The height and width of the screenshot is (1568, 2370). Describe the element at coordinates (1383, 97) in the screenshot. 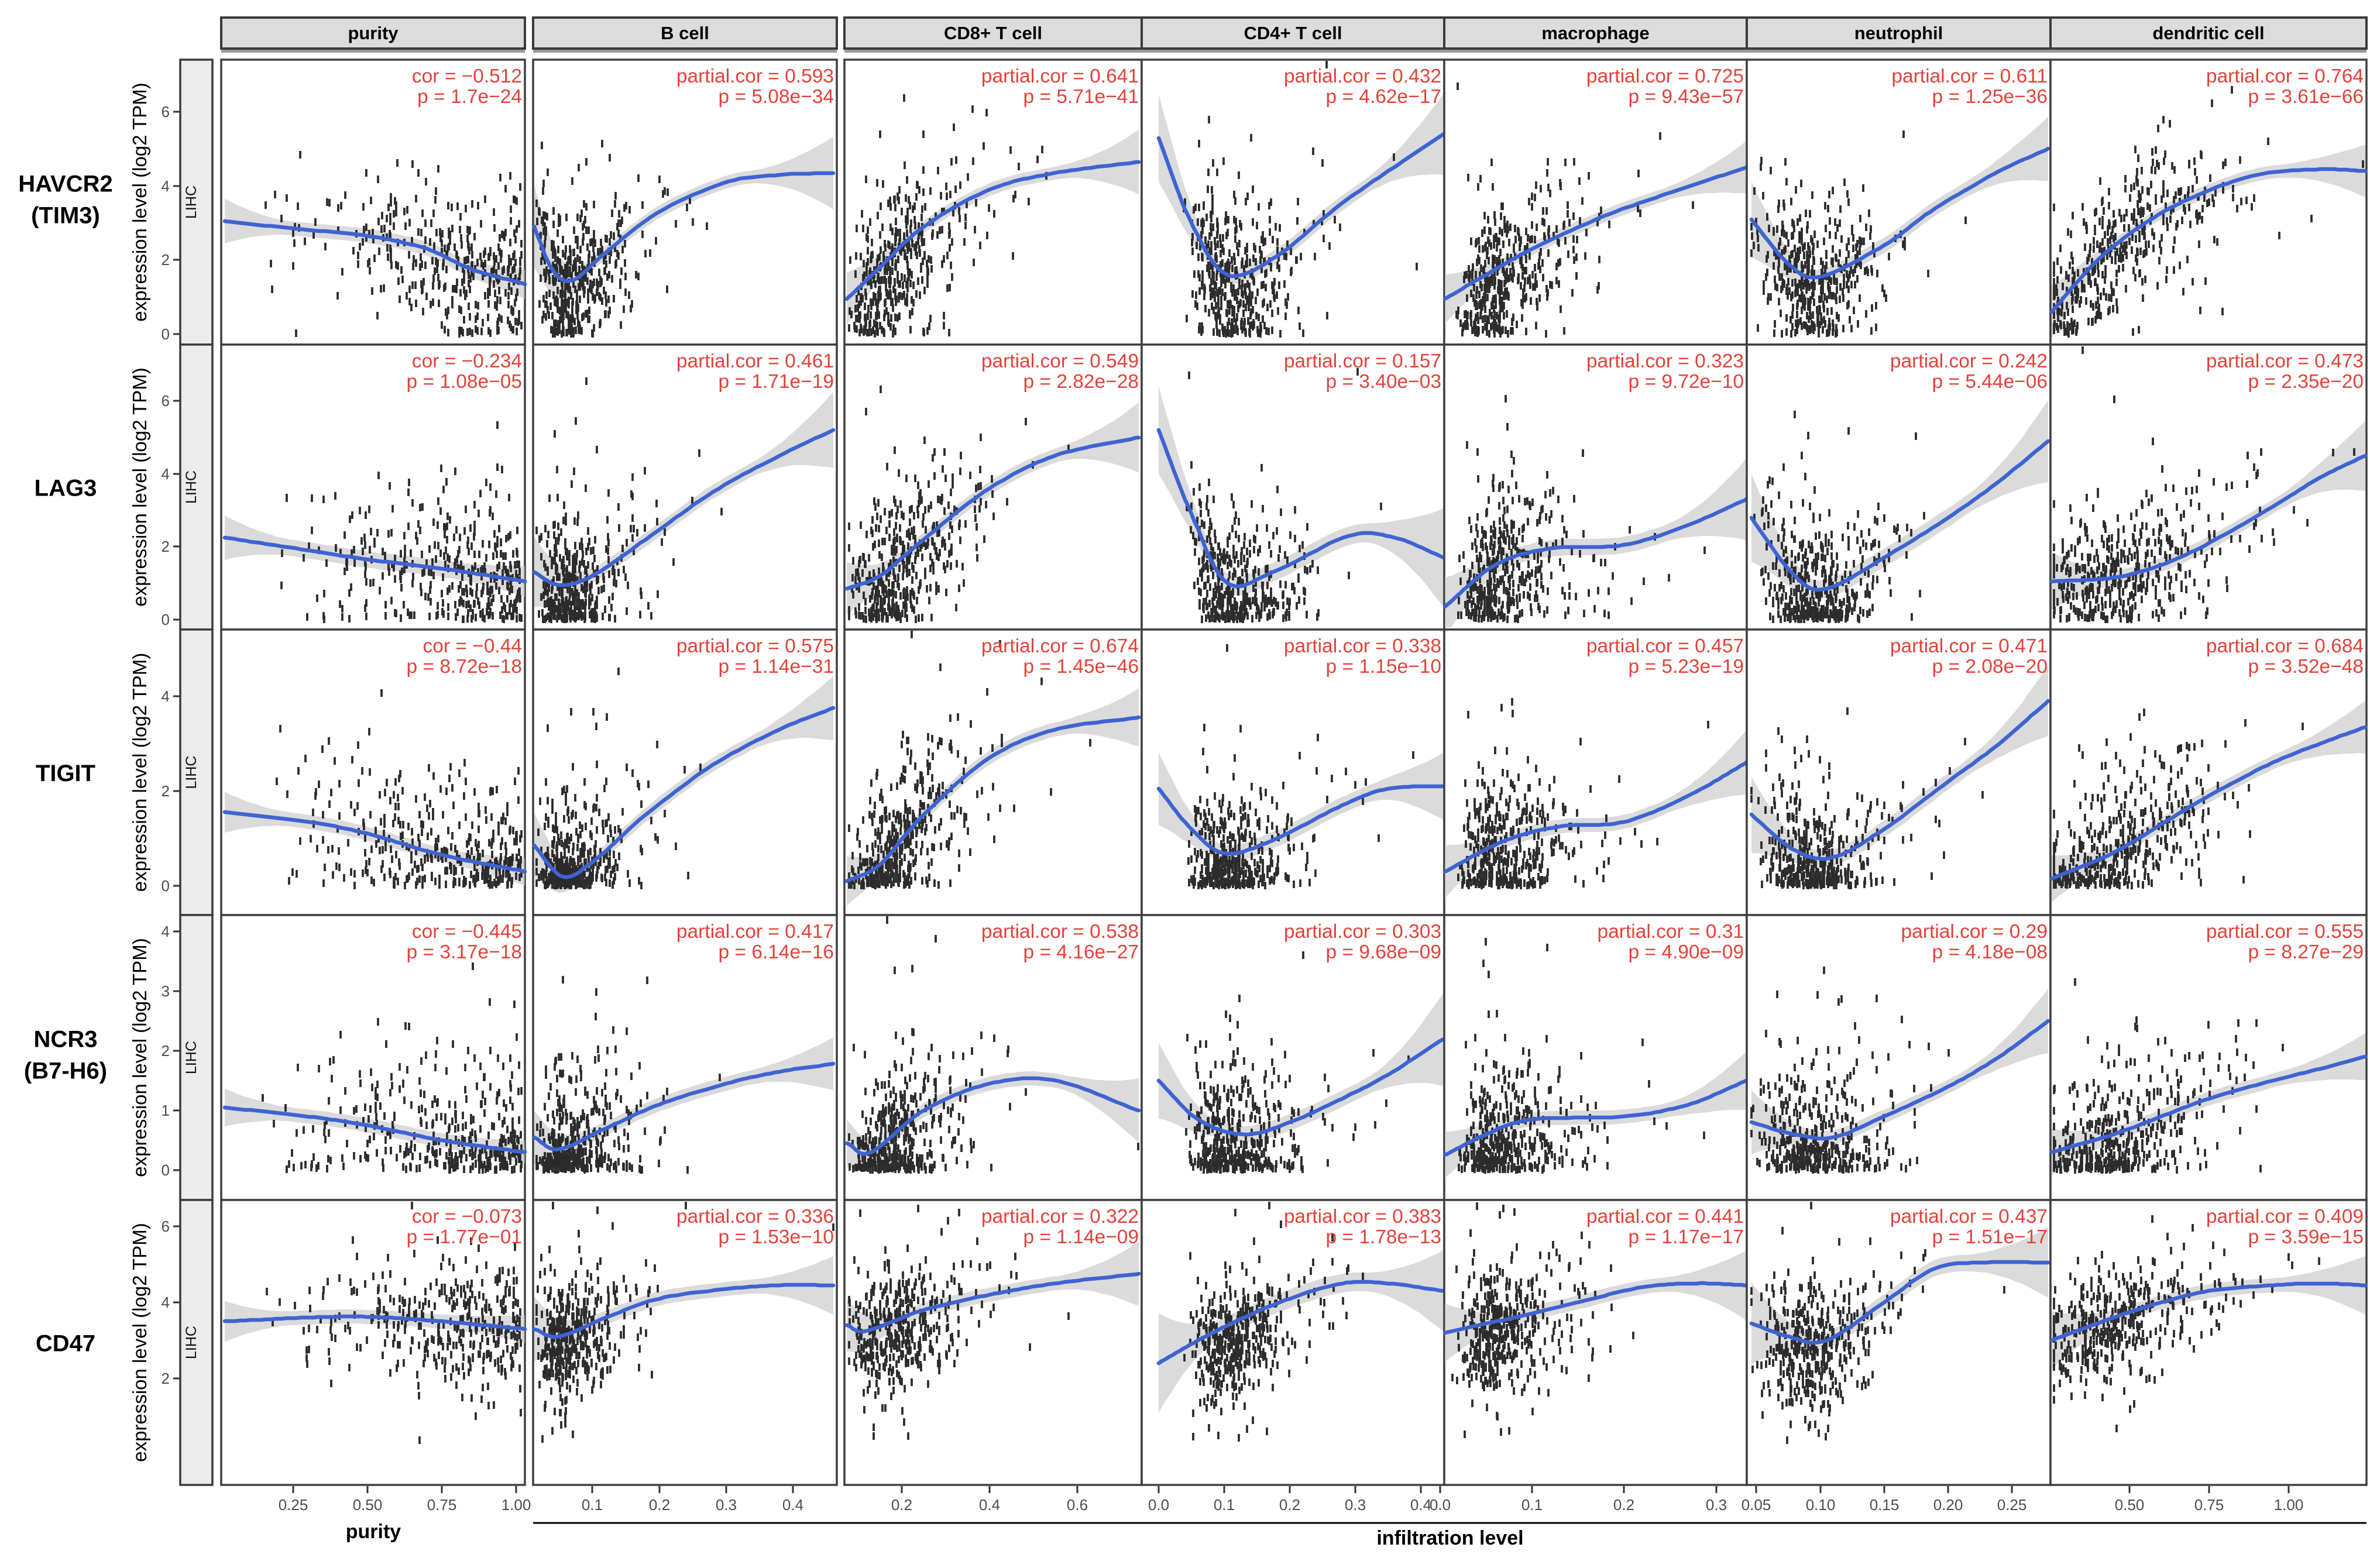

I see `svg-text: p = 4.62e−17` at that location.